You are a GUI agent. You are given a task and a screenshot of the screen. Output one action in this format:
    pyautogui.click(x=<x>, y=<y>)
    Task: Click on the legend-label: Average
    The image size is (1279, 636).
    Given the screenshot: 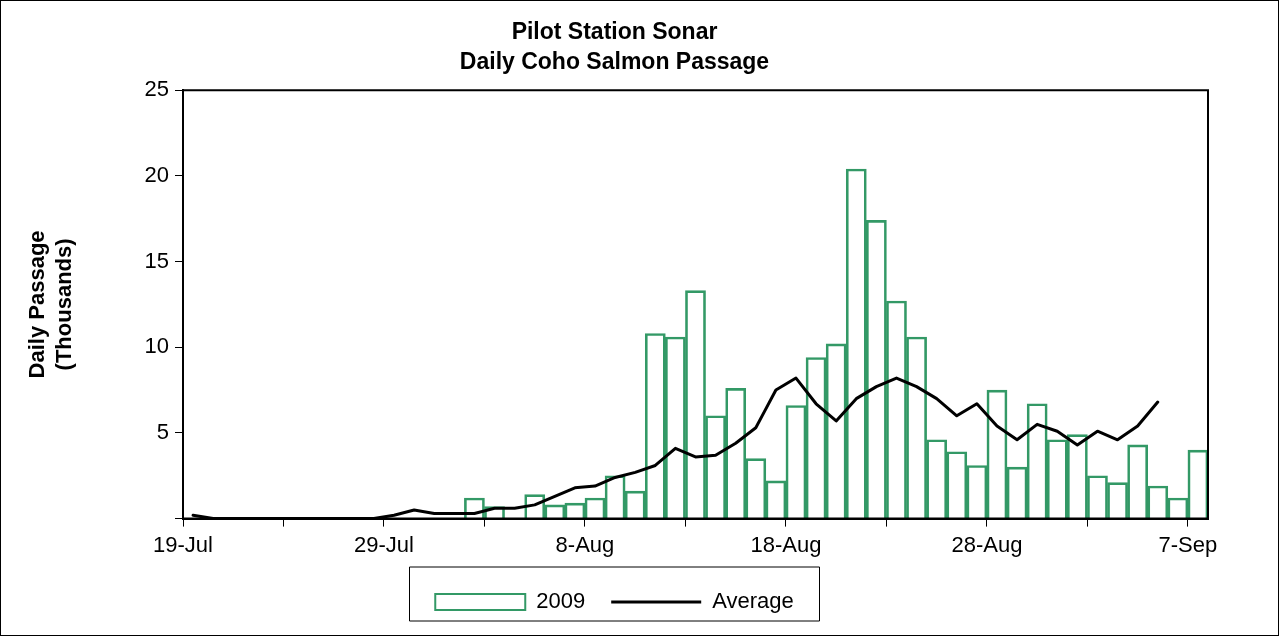 What is the action you would take?
    pyautogui.click(x=753, y=601)
    